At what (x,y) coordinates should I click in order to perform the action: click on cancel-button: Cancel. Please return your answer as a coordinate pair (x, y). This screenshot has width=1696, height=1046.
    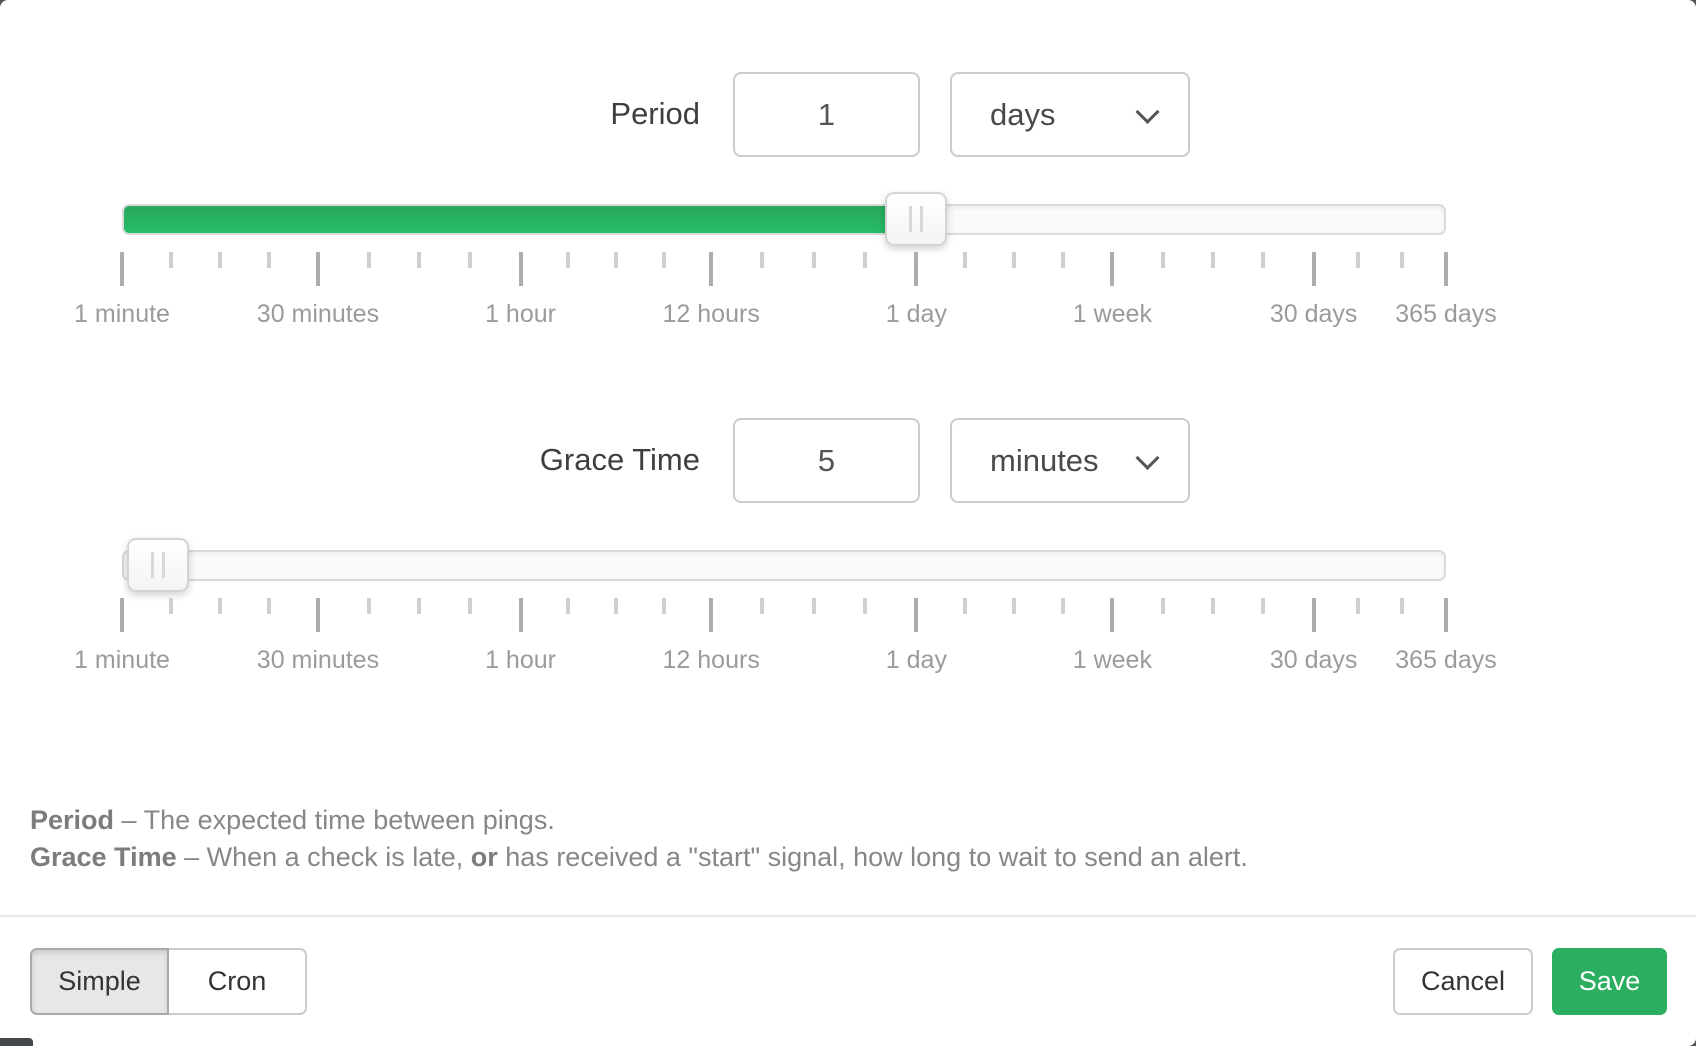
    Looking at the image, I should click on (1463, 981).